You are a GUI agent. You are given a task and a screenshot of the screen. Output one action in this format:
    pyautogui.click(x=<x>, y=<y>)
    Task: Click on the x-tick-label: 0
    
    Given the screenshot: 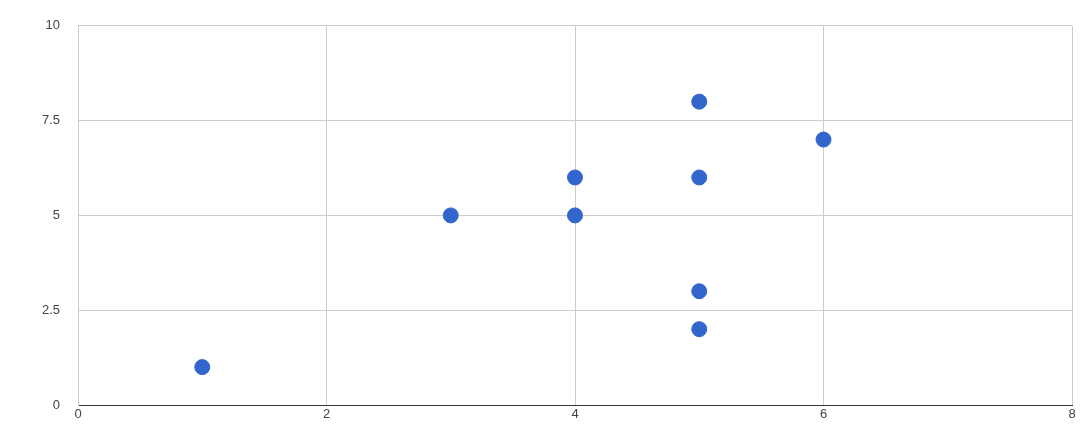 What is the action you would take?
    pyautogui.click(x=78, y=414)
    